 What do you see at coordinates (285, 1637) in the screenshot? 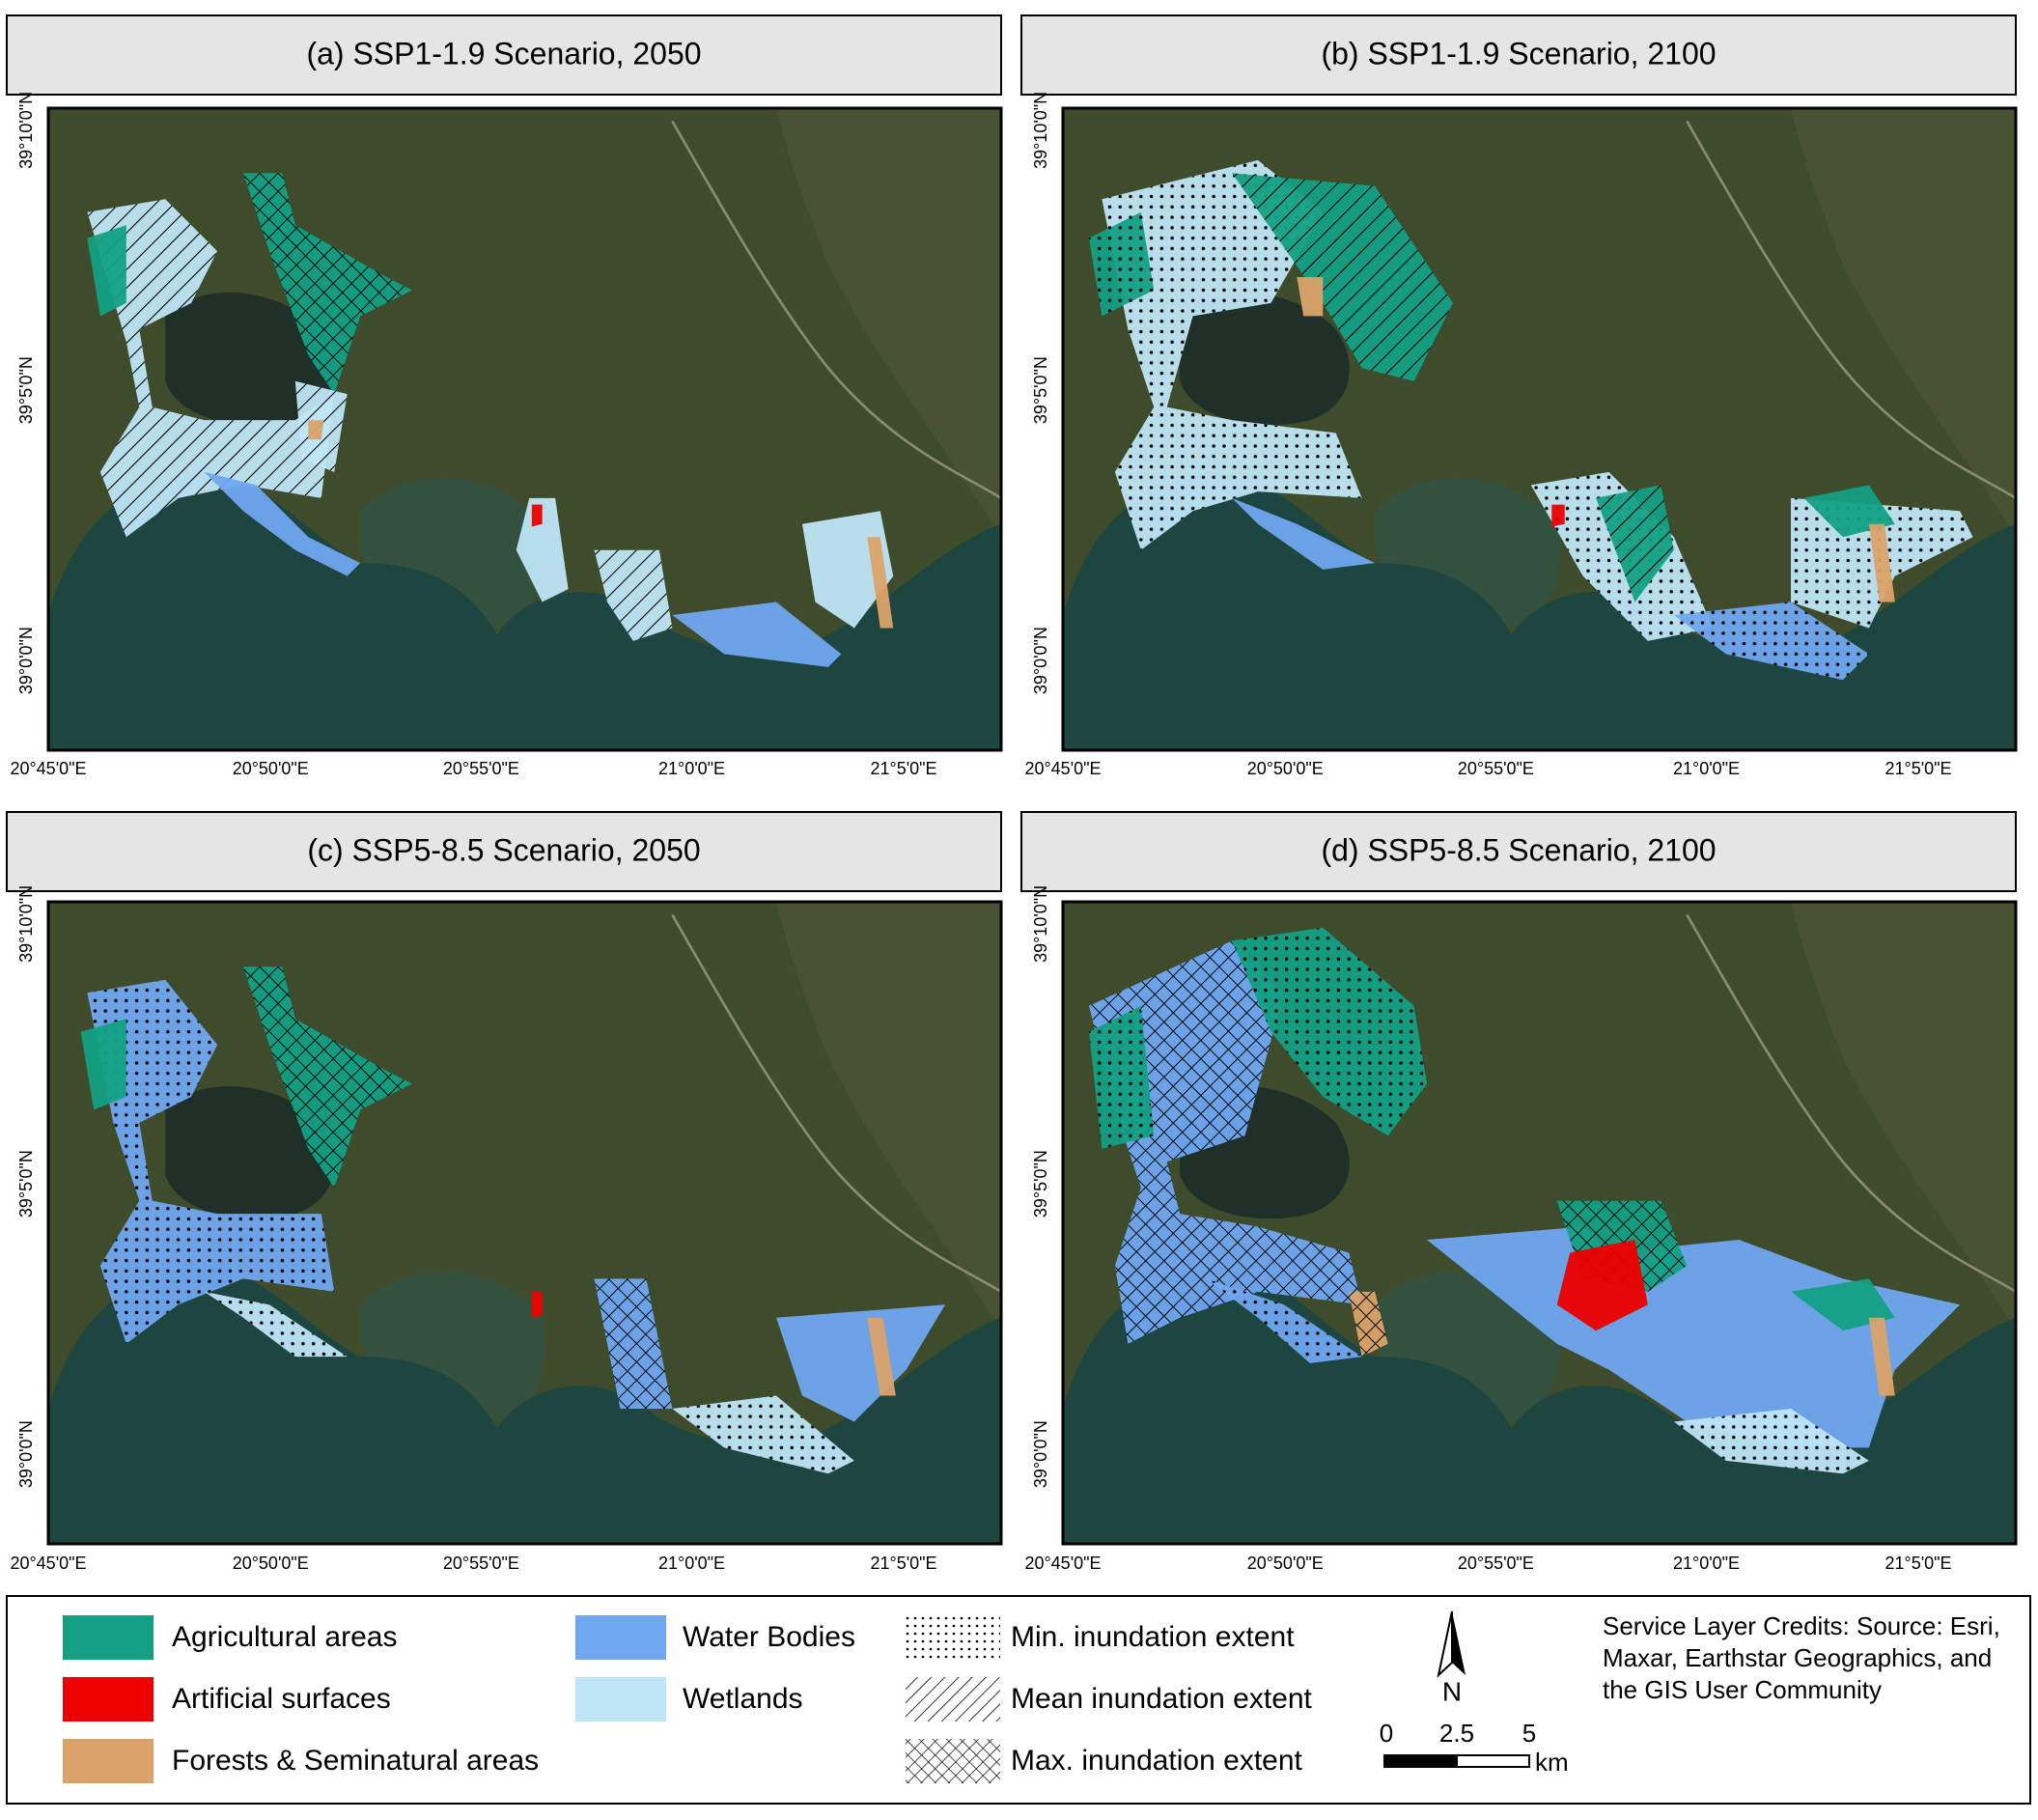
I see `legend-label: Agricultural areas` at bounding box center [285, 1637].